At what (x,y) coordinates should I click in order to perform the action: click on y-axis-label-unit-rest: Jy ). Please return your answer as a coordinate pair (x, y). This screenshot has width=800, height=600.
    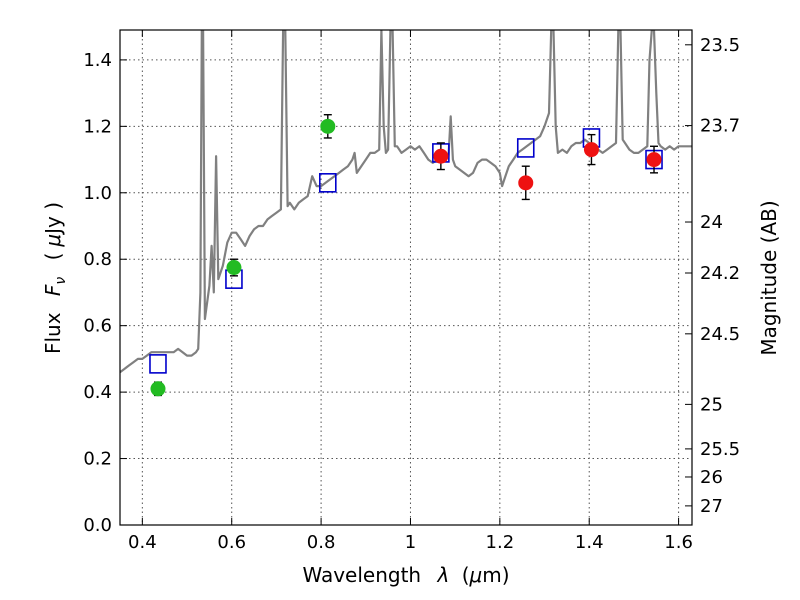
    Looking at the image, I should click on (53, 219).